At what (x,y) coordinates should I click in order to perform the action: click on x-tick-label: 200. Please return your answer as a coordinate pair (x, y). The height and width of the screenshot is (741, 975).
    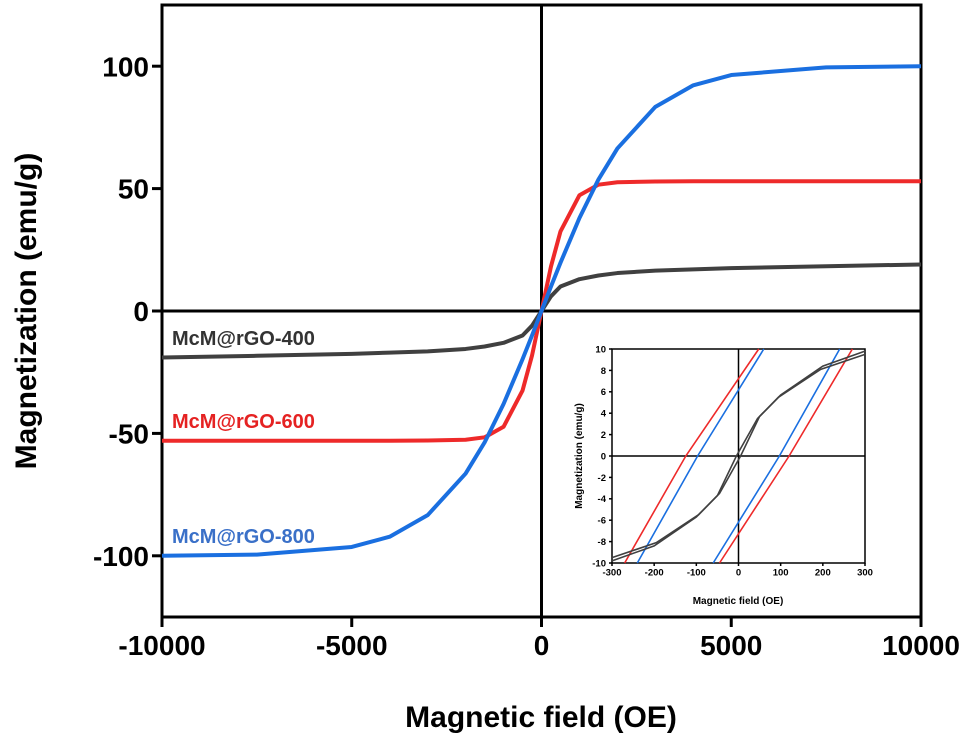
    Looking at the image, I should click on (823, 573).